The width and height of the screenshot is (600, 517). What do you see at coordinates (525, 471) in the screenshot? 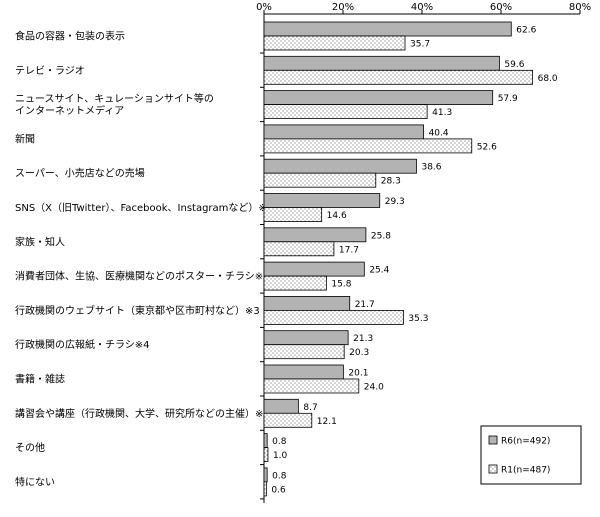
I see `legend-label-r1: R1(n=487)` at bounding box center [525, 471].